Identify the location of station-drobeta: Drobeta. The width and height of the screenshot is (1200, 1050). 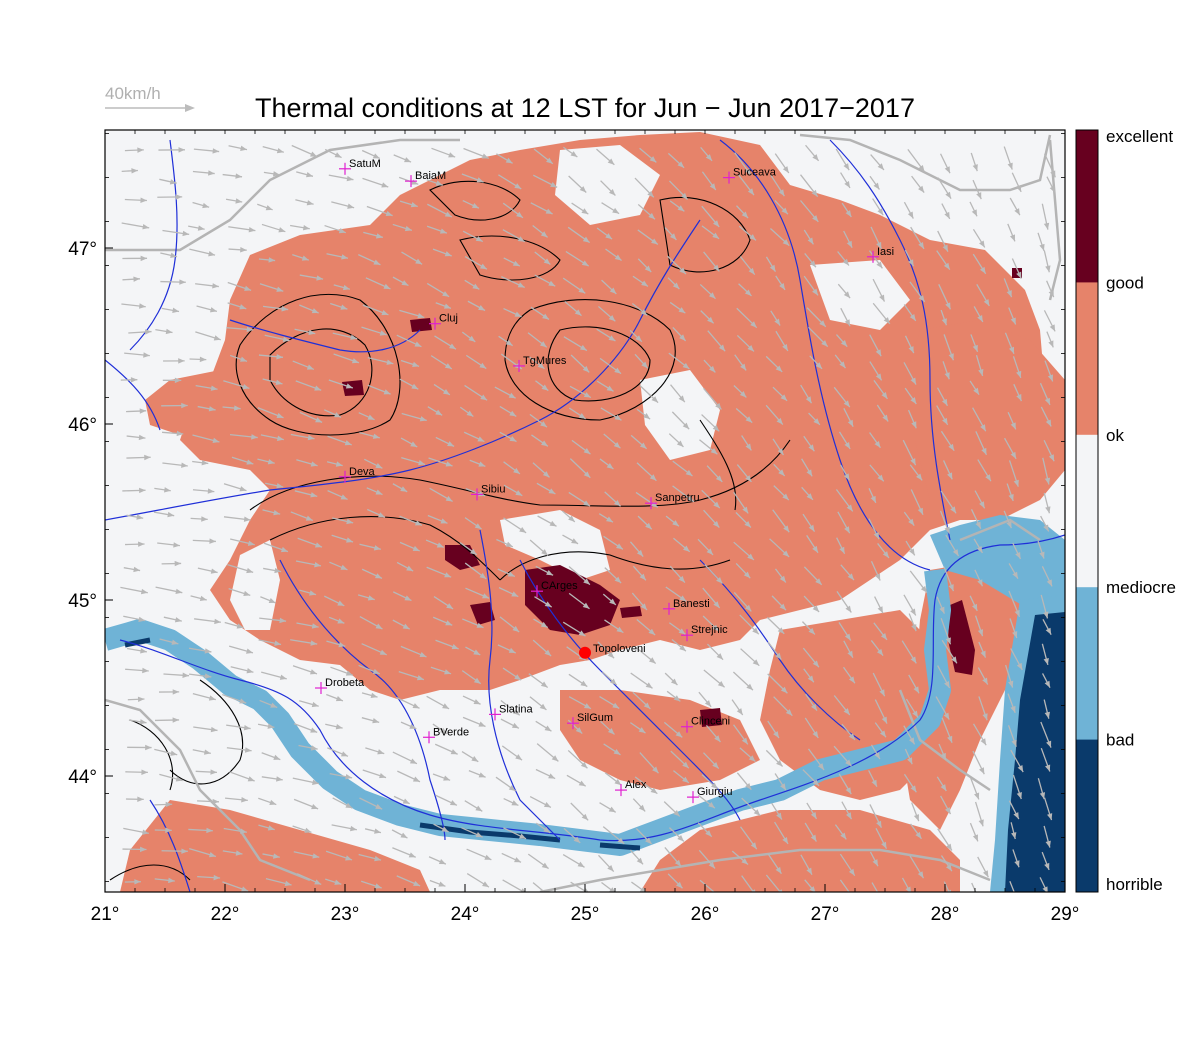
(340, 685).